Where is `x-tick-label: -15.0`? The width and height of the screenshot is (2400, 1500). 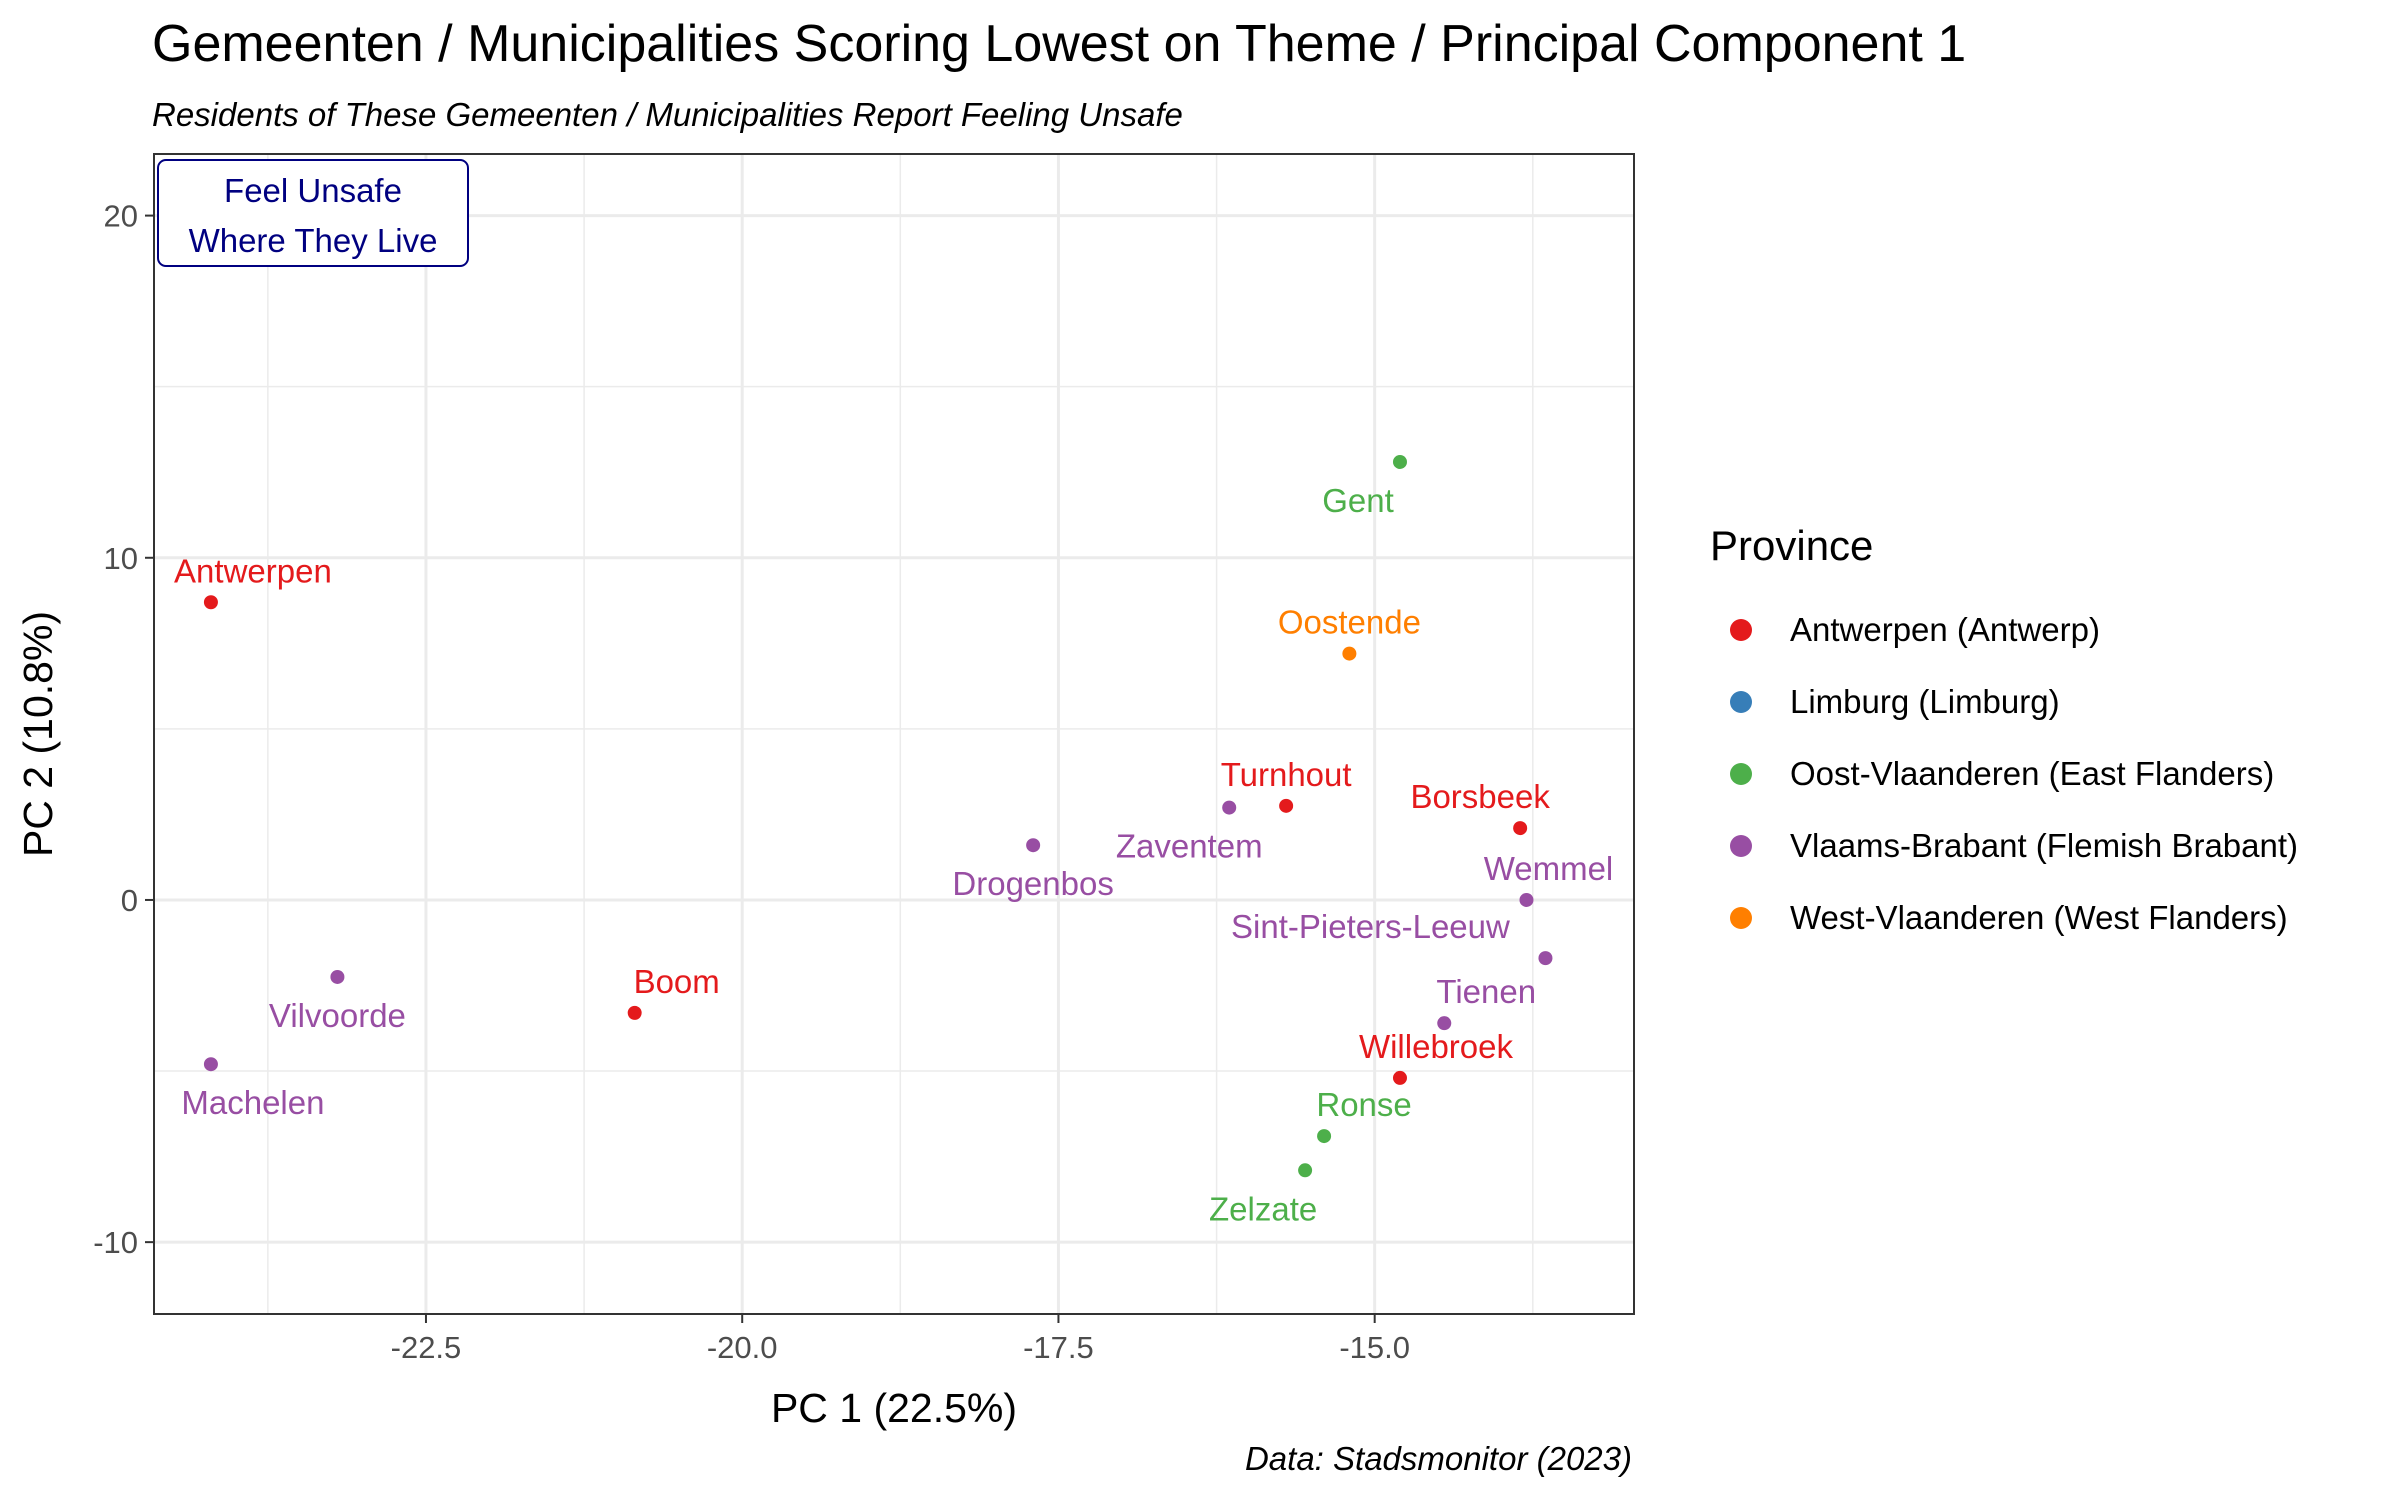
x-tick-label: -15.0 is located at coordinates (1374, 1347).